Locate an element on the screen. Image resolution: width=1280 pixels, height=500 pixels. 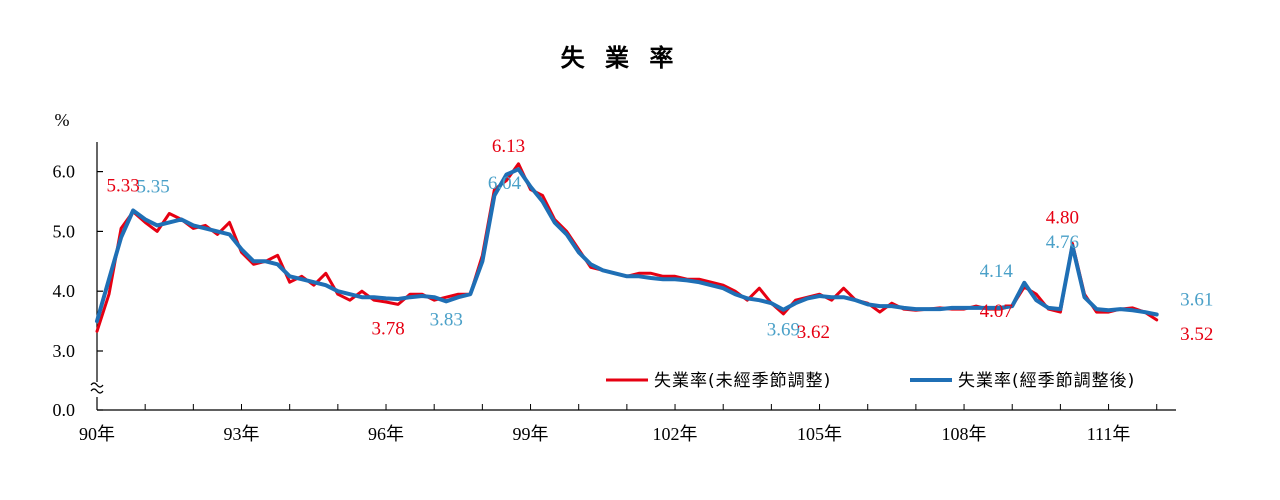
y-ticks: 0.0 3.0 4.0 5.0 6.0 is located at coordinates (78, 291).